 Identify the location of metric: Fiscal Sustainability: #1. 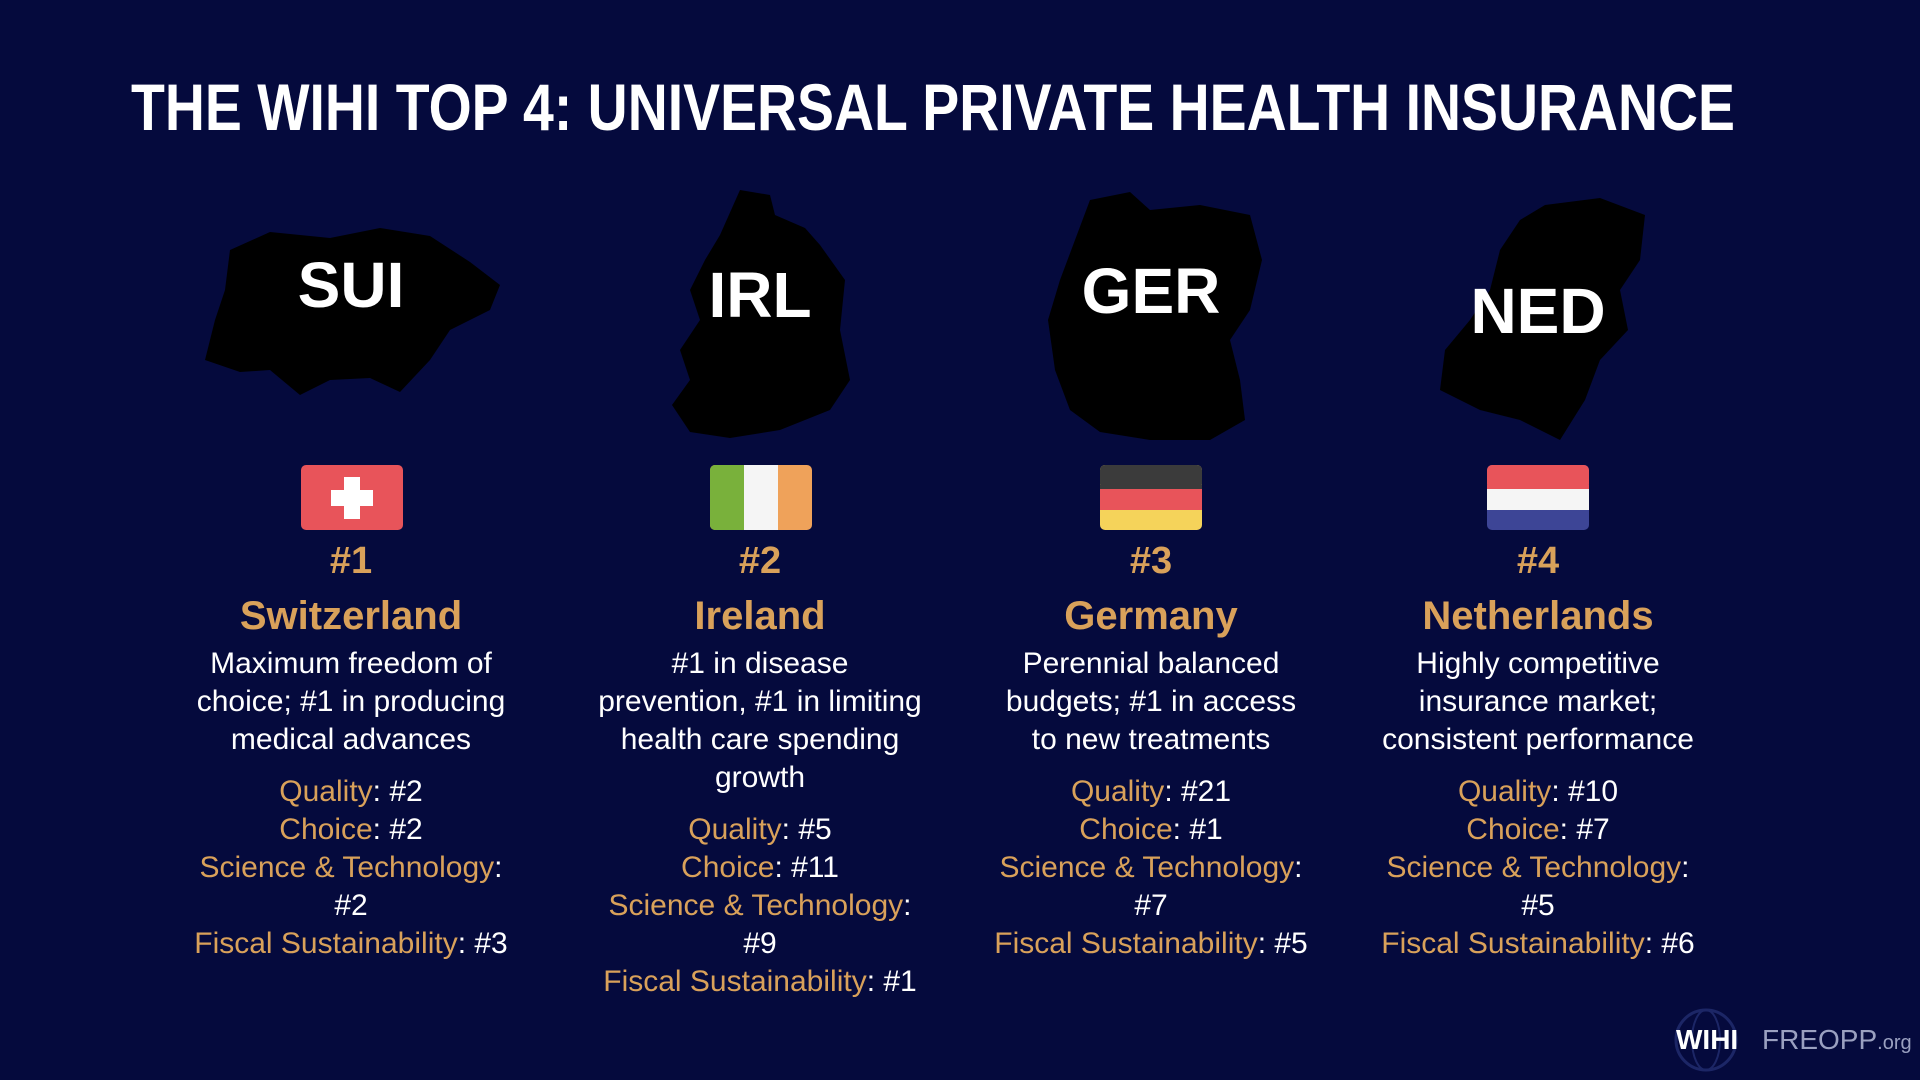
(760, 982).